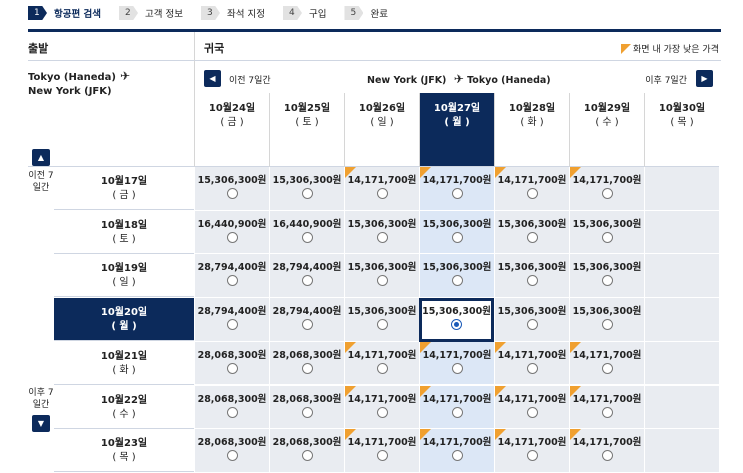 The image size is (743, 473). Describe the element at coordinates (231, 130) in the screenshot. I see `return-date-header: 10월24일 ( 금 )` at that location.